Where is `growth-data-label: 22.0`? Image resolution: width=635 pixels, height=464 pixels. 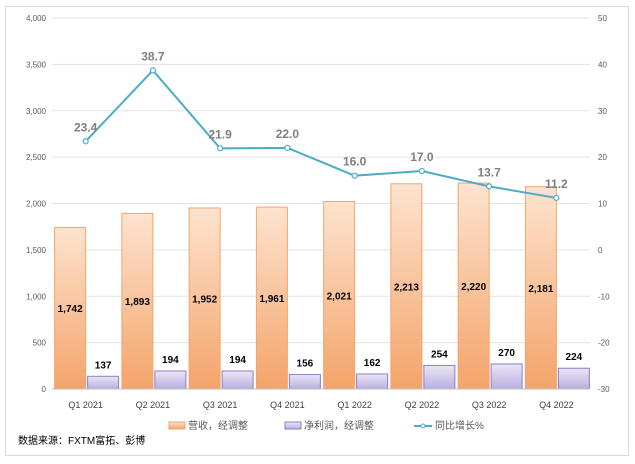 growth-data-label: 22.0 is located at coordinates (288, 134).